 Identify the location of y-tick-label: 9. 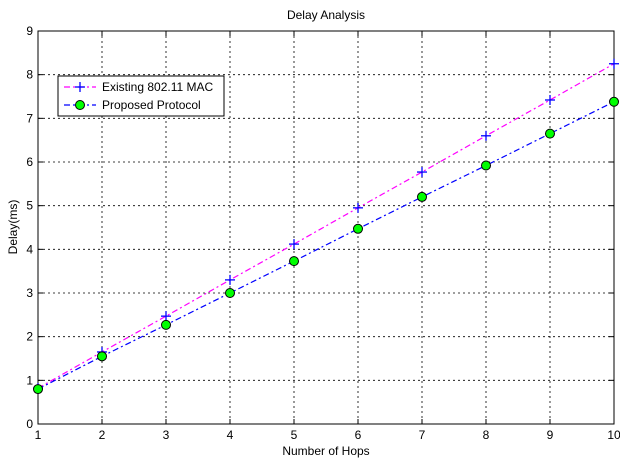
(29, 31).